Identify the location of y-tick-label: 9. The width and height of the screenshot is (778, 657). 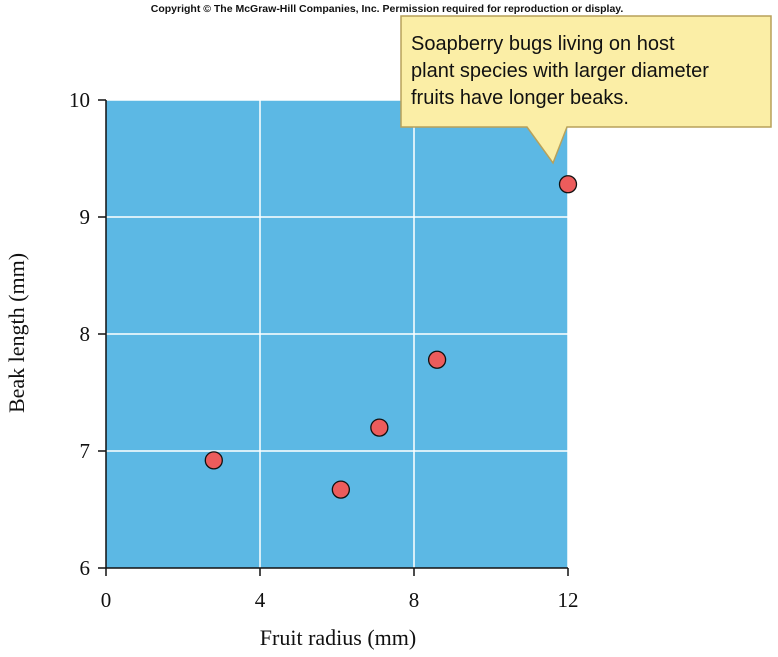
(85, 217).